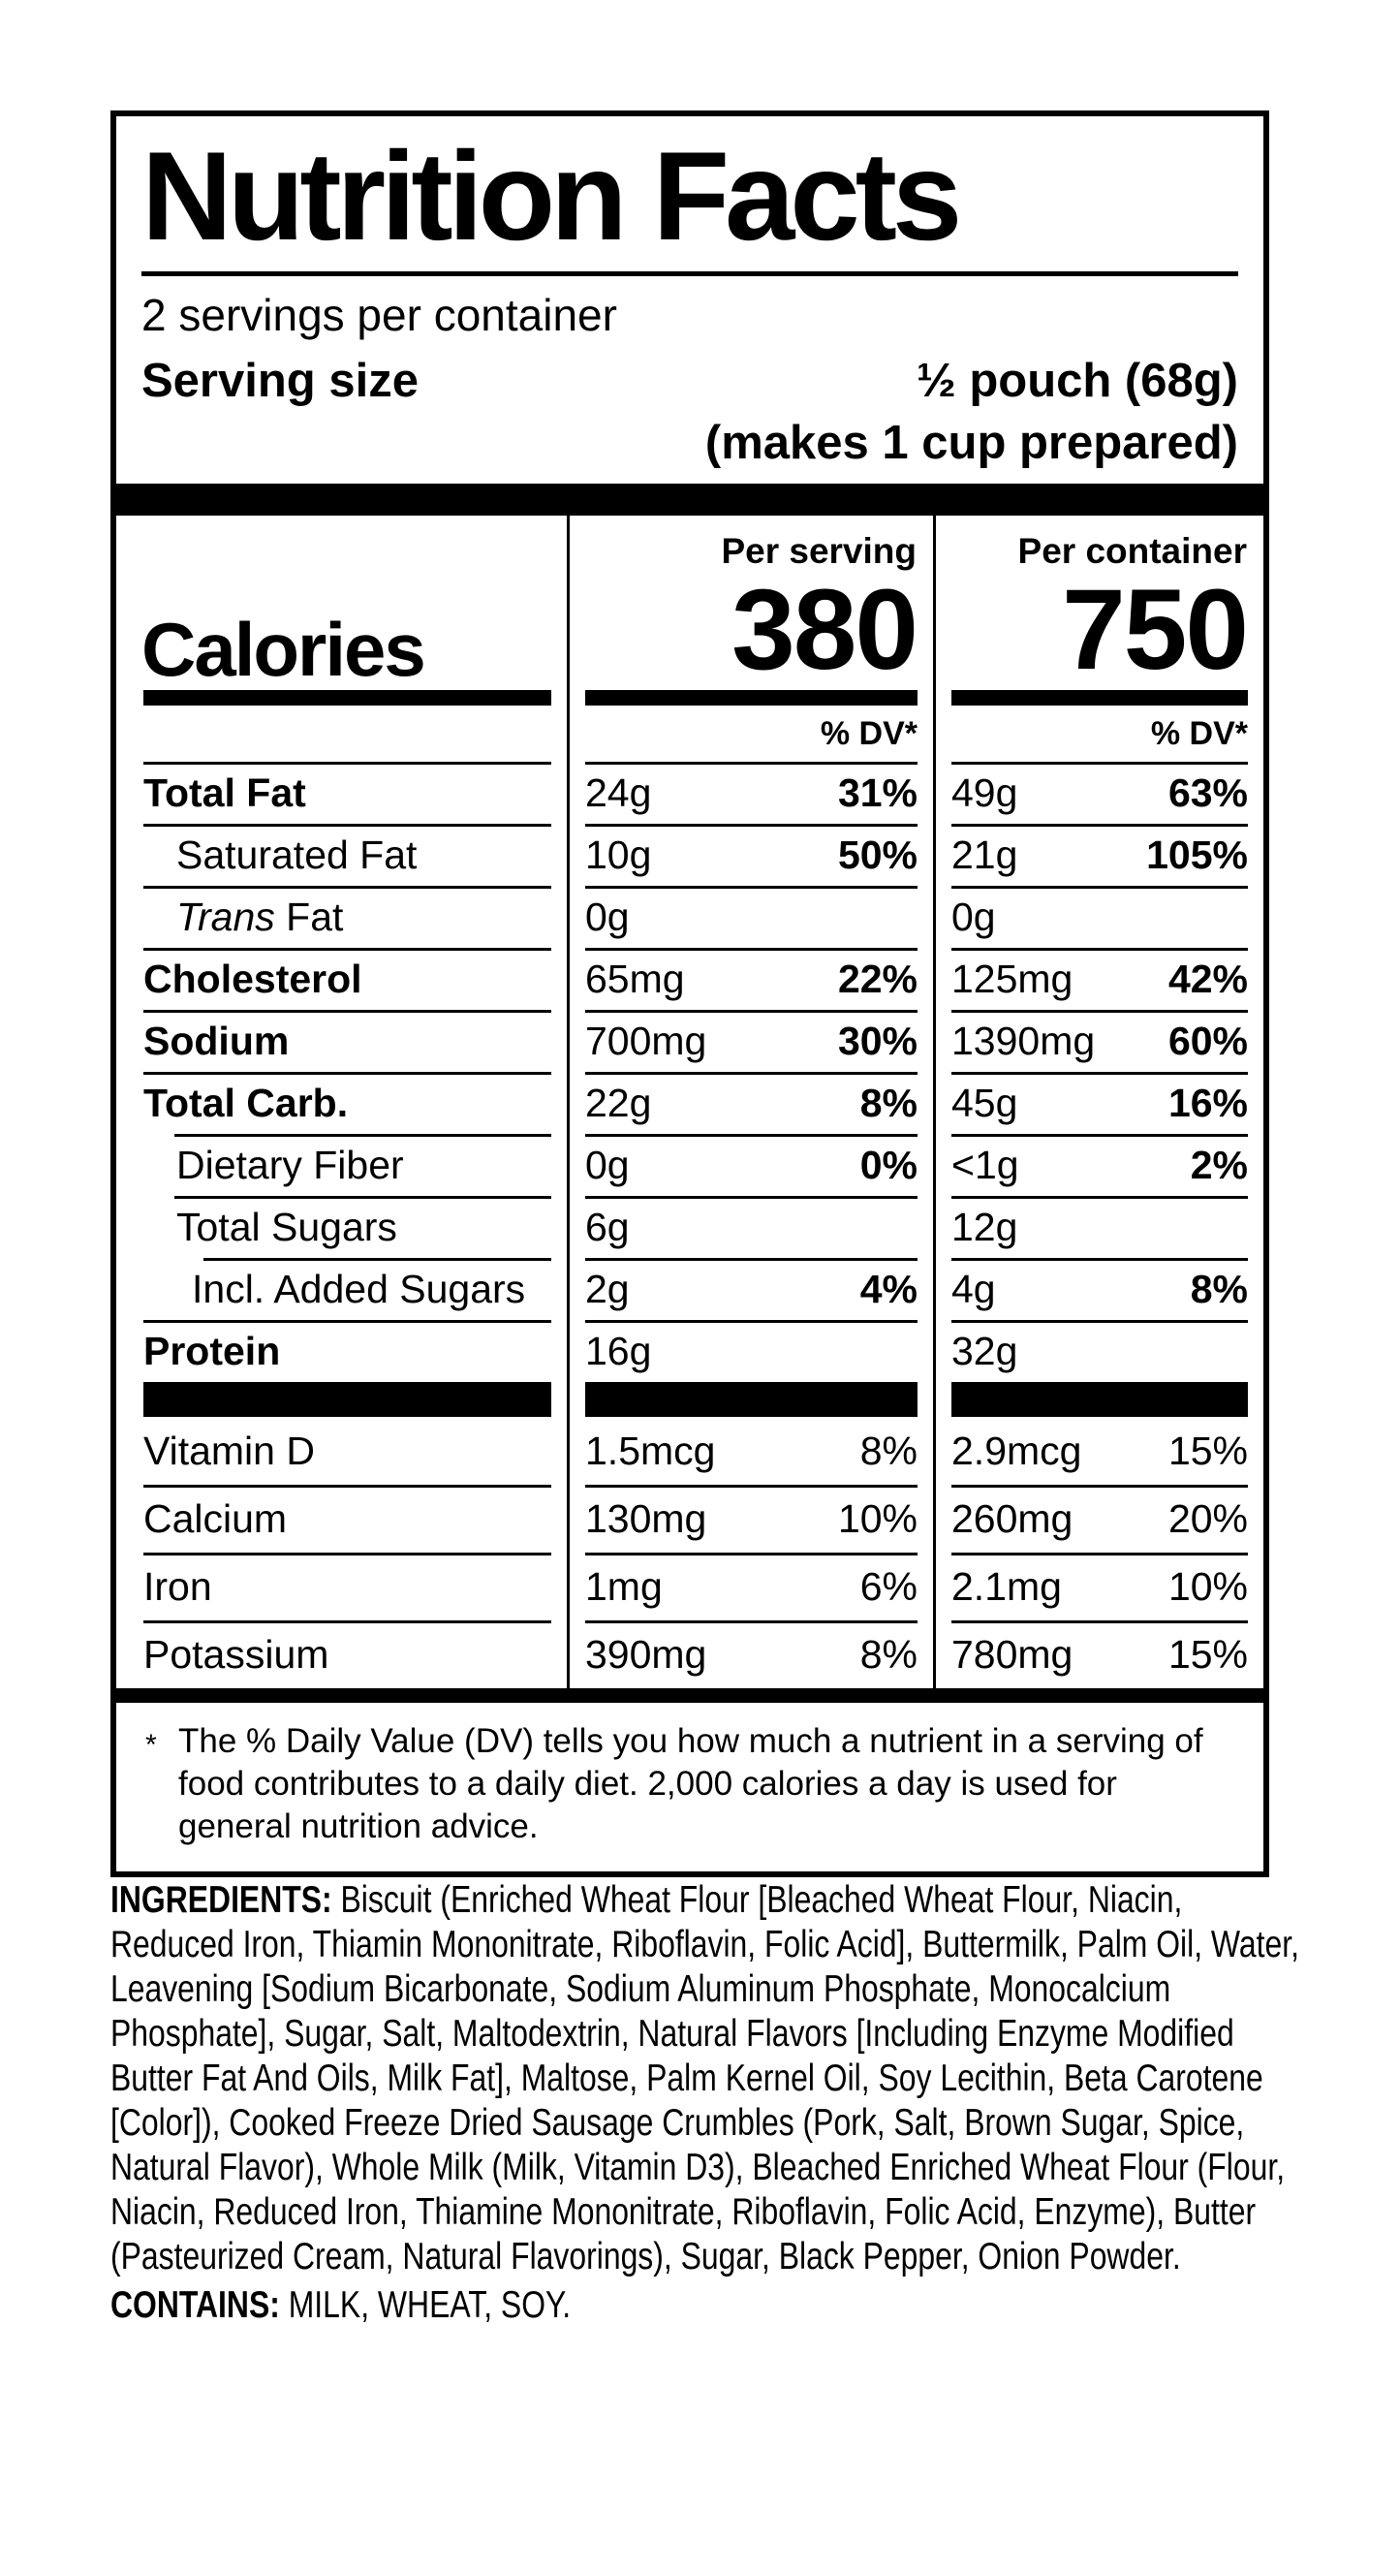 The width and height of the screenshot is (1400, 2576). Describe the element at coordinates (750, 1654) in the screenshot. I see `per-serving-cell: 390mg 8%` at that location.